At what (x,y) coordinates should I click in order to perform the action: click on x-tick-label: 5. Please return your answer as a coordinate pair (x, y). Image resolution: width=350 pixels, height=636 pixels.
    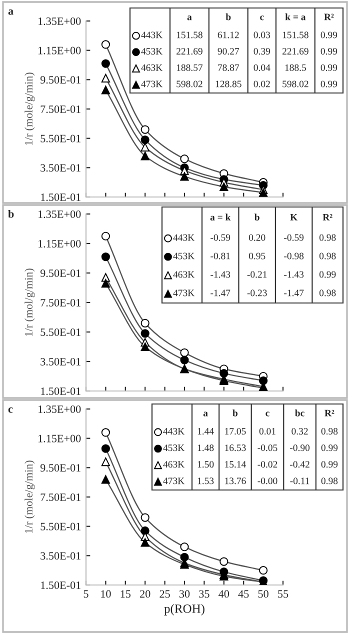
    Looking at the image, I should click on (86, 594).